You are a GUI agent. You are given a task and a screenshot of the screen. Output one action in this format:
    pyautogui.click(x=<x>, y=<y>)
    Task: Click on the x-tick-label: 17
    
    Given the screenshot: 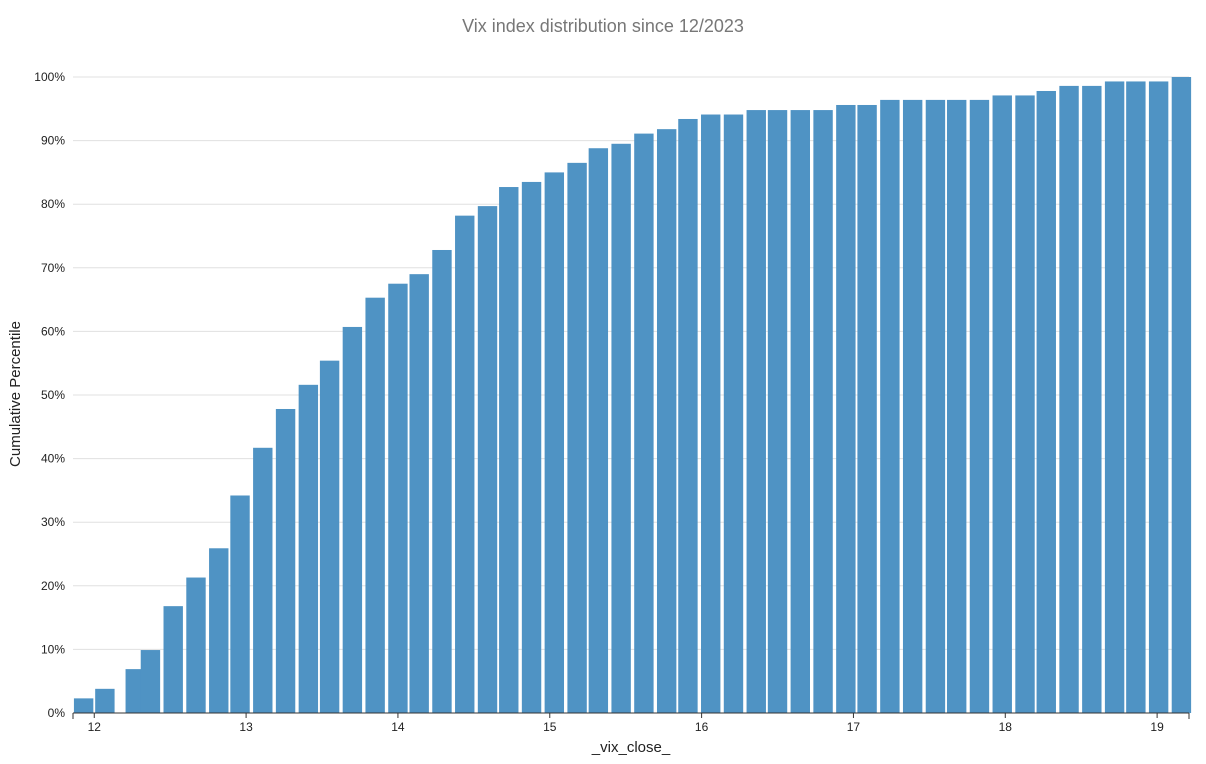 What is the action you would take?
    pyautogui.click(x=854, y=727)
    